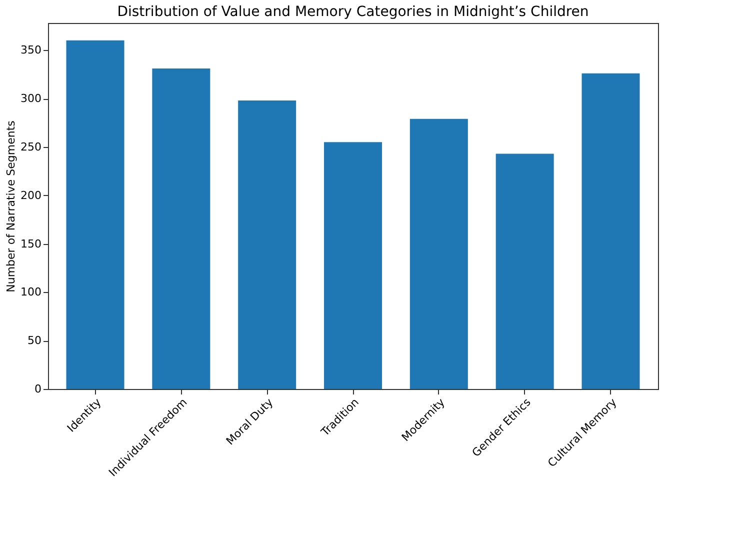 The height and width of the screenshot is (555, 743). Describe the element at coordinates (31, 195) in the screenshot. I see `y-tick-label: 200` at that location.